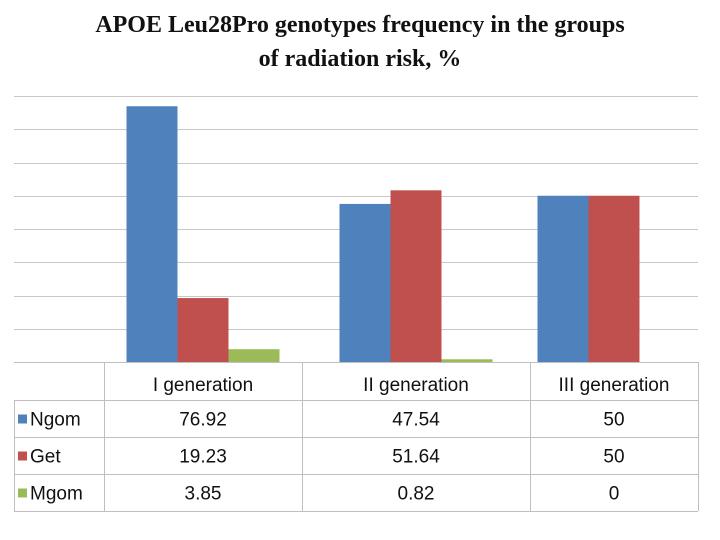 This screenshot has width=720, height=540. Describe the element at coordinates (56, 494) in the screenshot. I see `legend-label-mgom: Mgom` at that location.